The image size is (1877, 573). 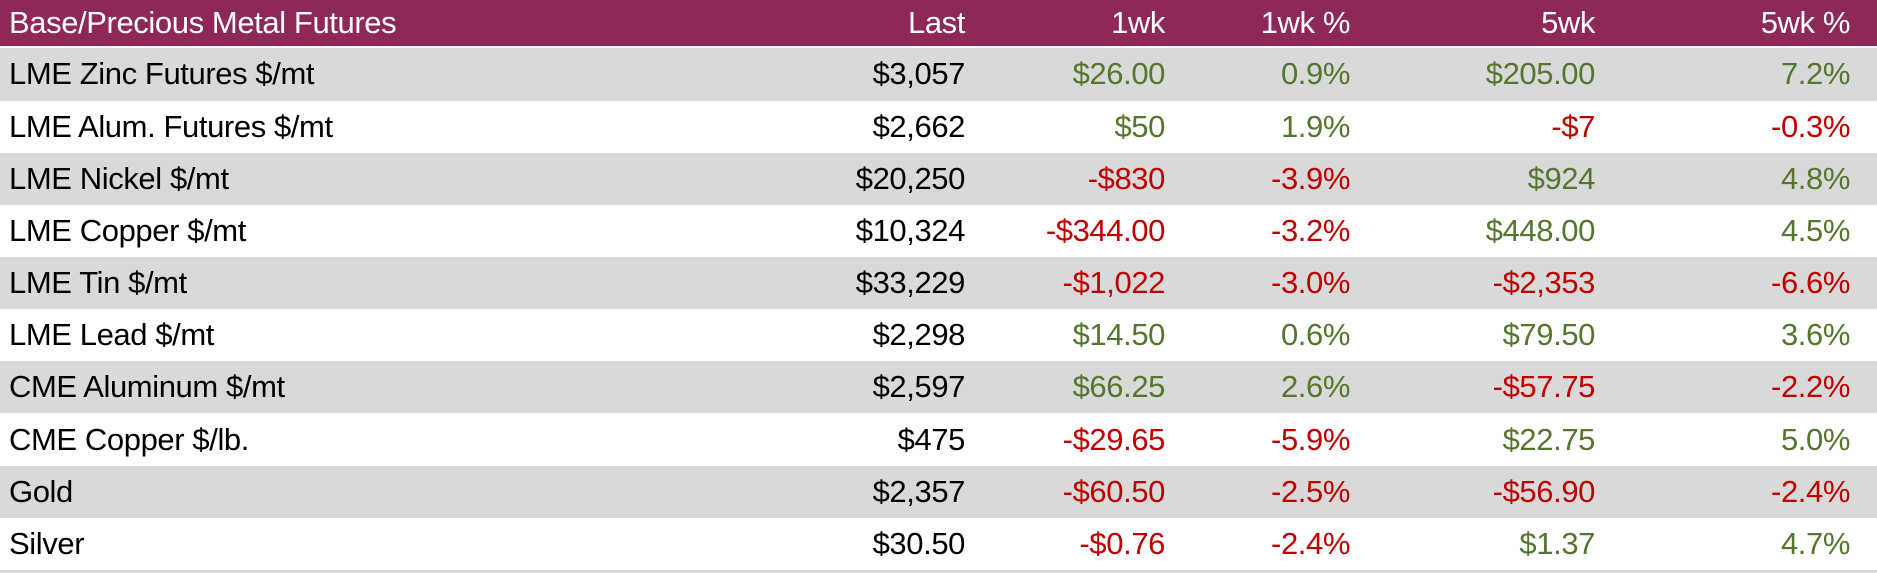 I want to click on 5wk-change: -$7, so click(x=1573, y=126).